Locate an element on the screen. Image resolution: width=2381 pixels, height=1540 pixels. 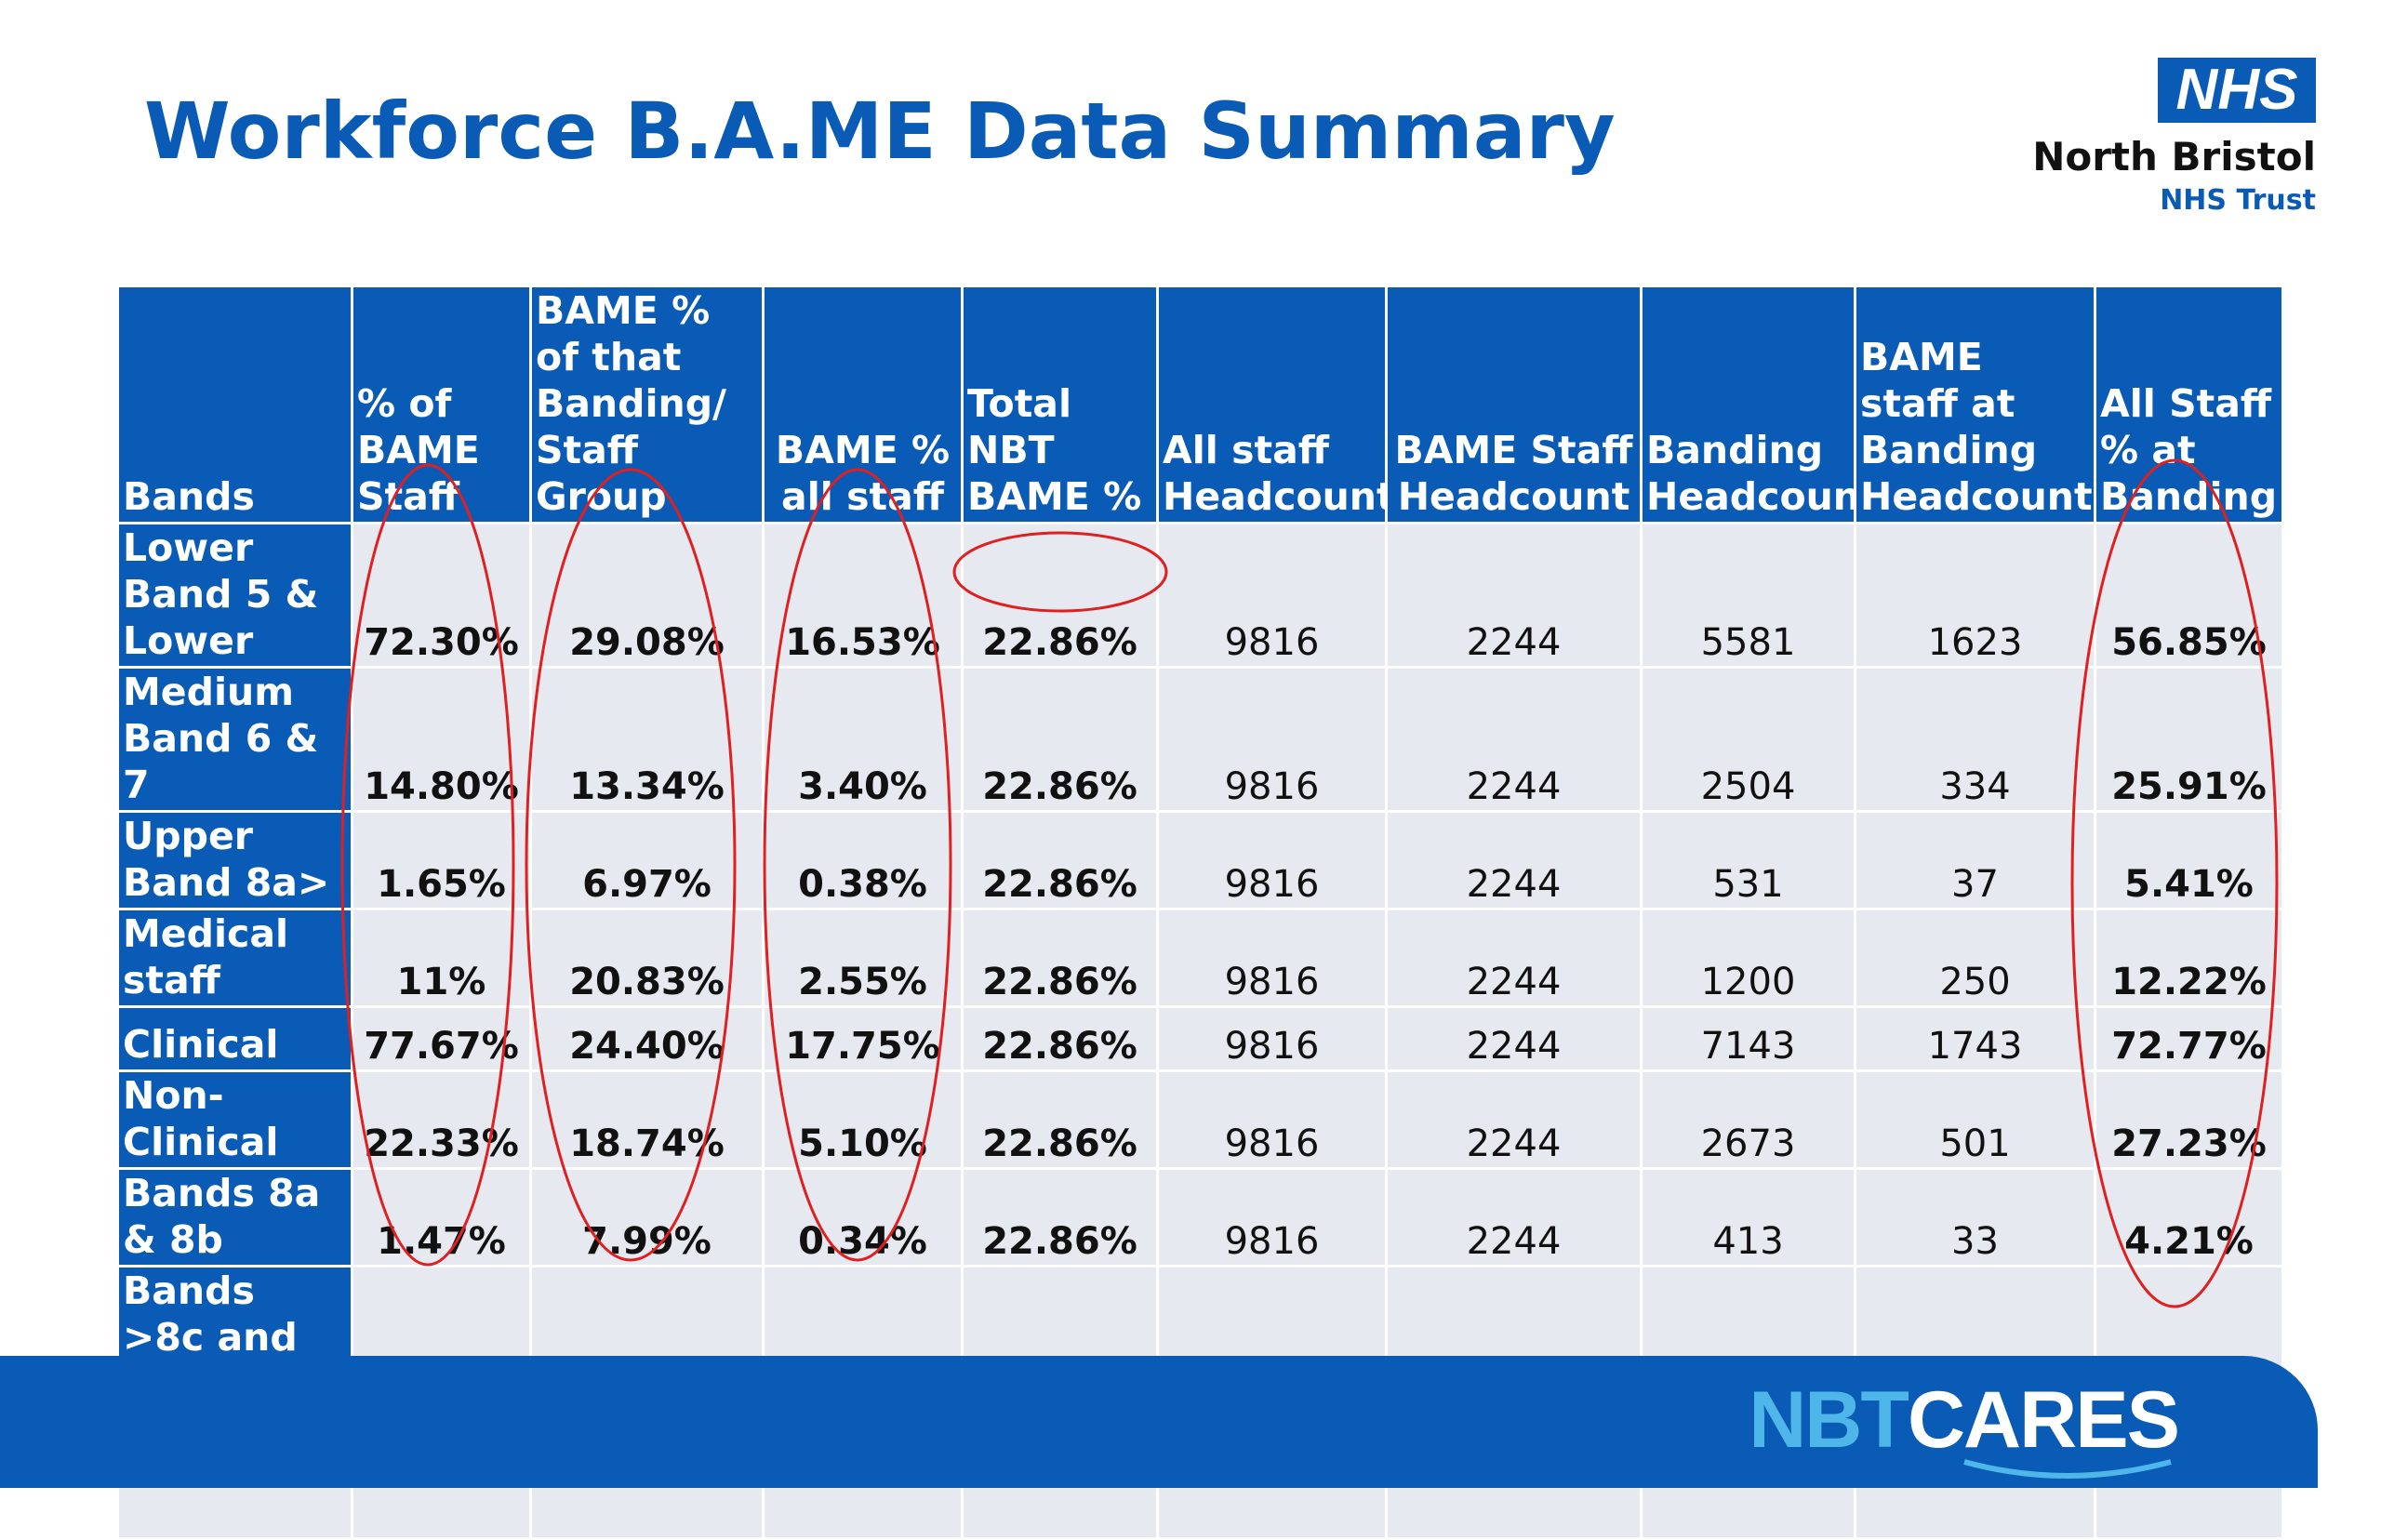
cell: 27.23% is located at coordinates (2189, 1119).